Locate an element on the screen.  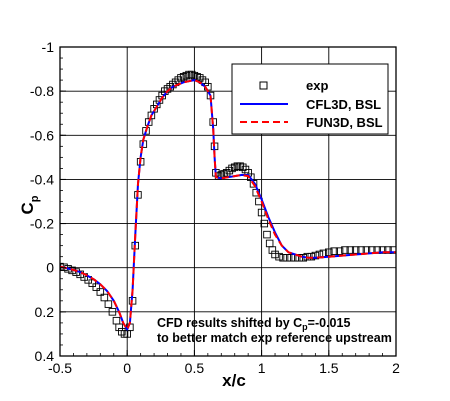
x-tick-label: -0.5 is located at coordinates (60, 368).